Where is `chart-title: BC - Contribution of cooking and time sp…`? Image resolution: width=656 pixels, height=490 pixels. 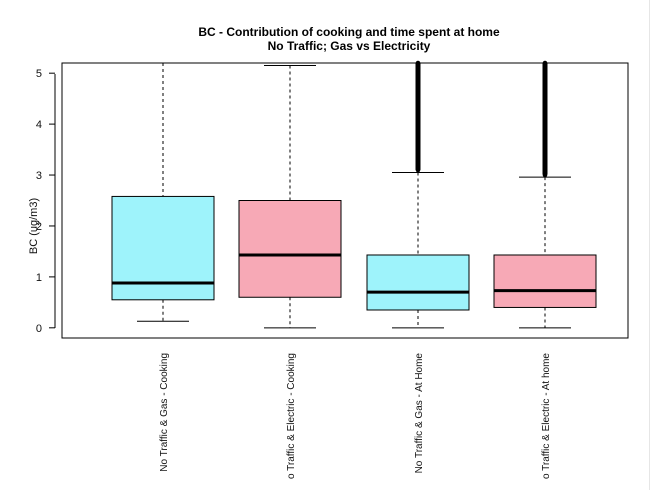 chart-title: BC - Contribution of cooking and time sp… is located at coordinates (349, 32).